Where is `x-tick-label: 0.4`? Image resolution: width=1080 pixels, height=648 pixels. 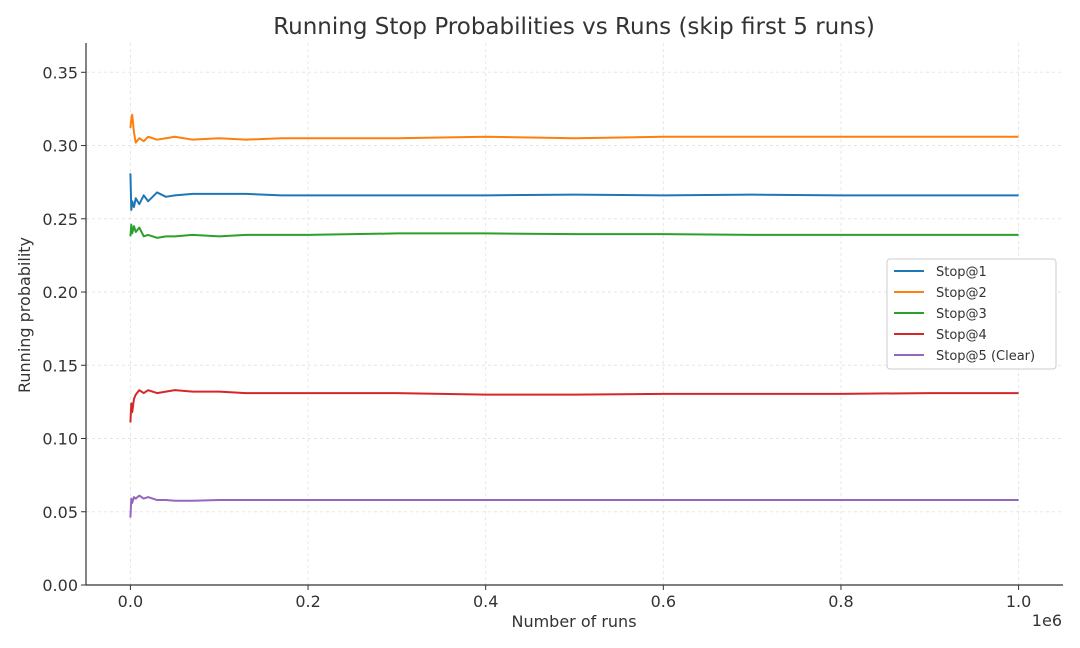
x-tick-label: 0.4 is located at coordinates (485, 601).